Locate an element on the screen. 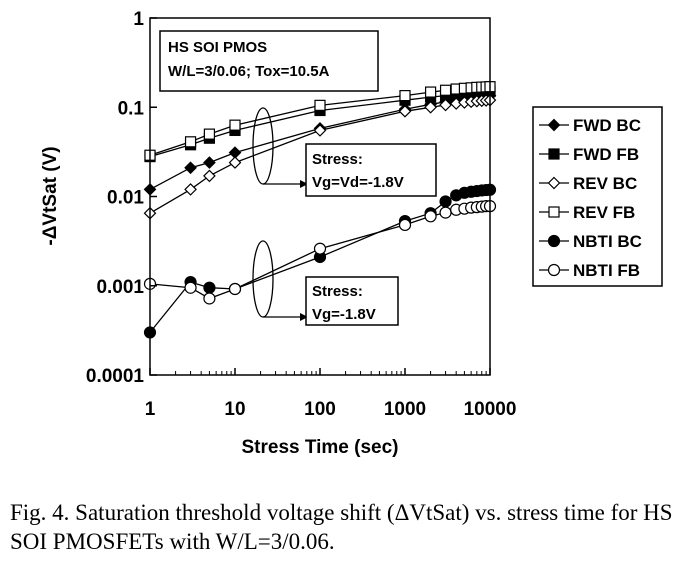 The height and width of the screenshot is (567, 686). legend-box is located at coordinates (597, 196).